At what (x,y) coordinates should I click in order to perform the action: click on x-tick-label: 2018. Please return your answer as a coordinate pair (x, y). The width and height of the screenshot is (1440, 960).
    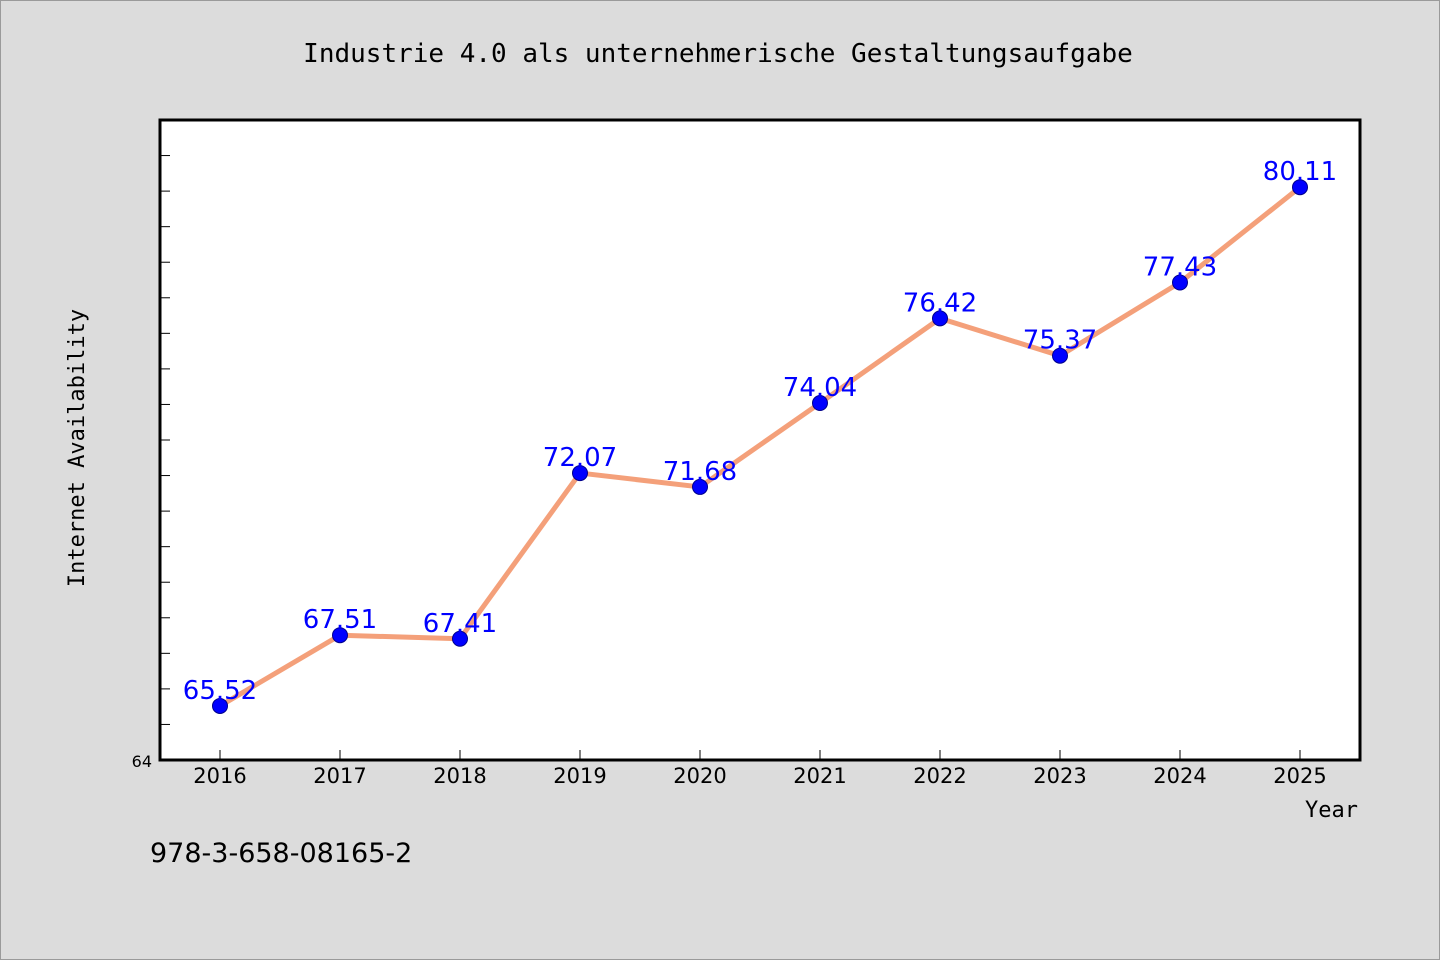
    Looking at the image, I should click on (459, 776).